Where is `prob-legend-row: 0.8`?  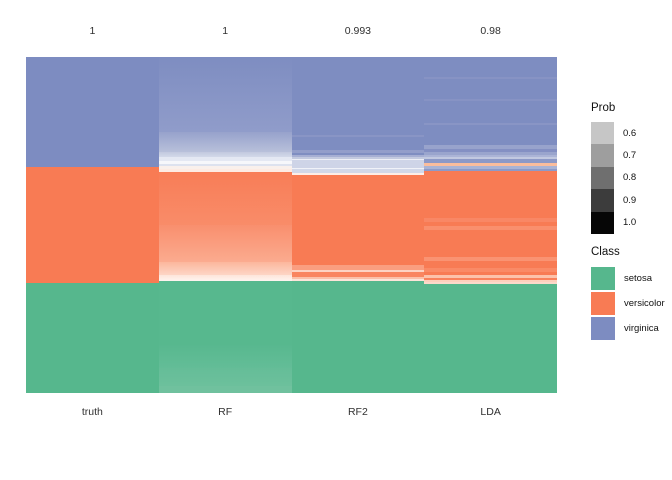 prob-legend-row: 0.8 is located at coordinates (631, 178).